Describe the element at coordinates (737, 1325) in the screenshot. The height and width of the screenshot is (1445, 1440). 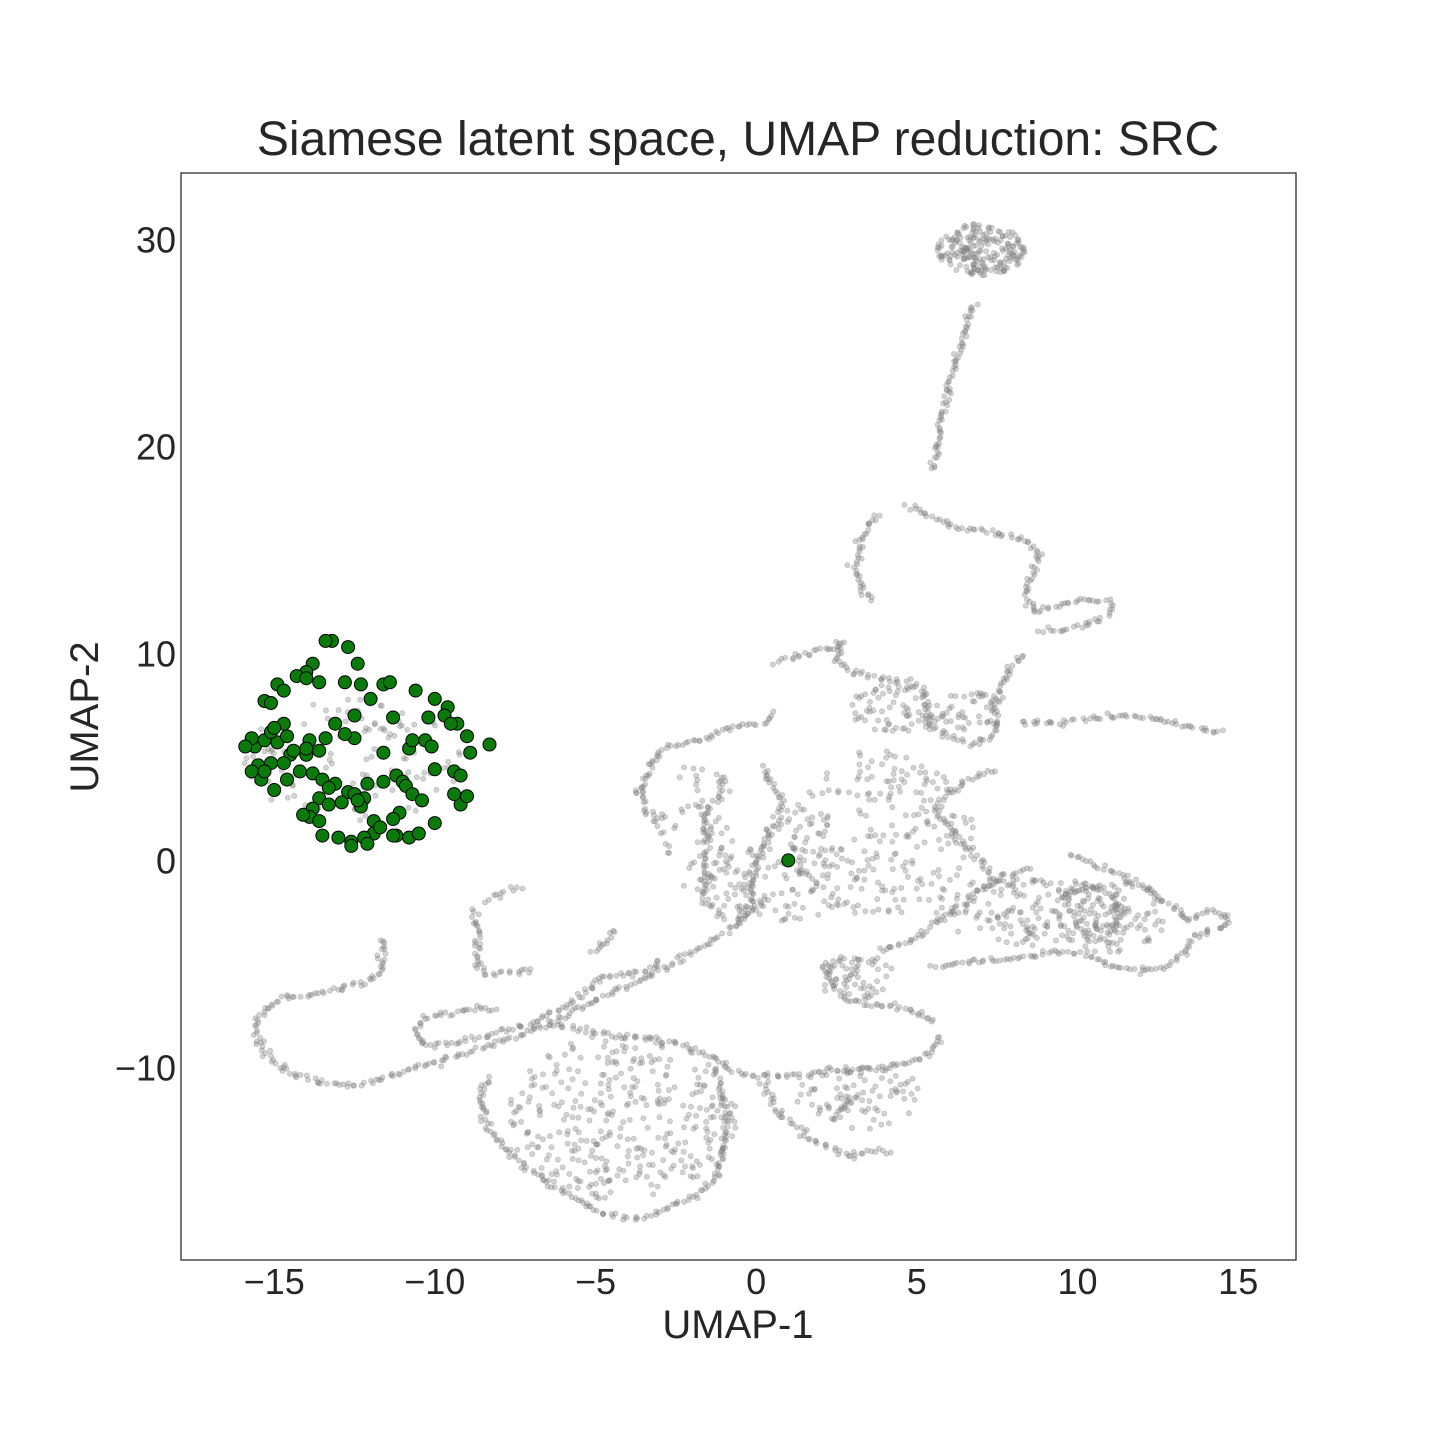
I see `x-axis-label: UMAP-1` at that location.